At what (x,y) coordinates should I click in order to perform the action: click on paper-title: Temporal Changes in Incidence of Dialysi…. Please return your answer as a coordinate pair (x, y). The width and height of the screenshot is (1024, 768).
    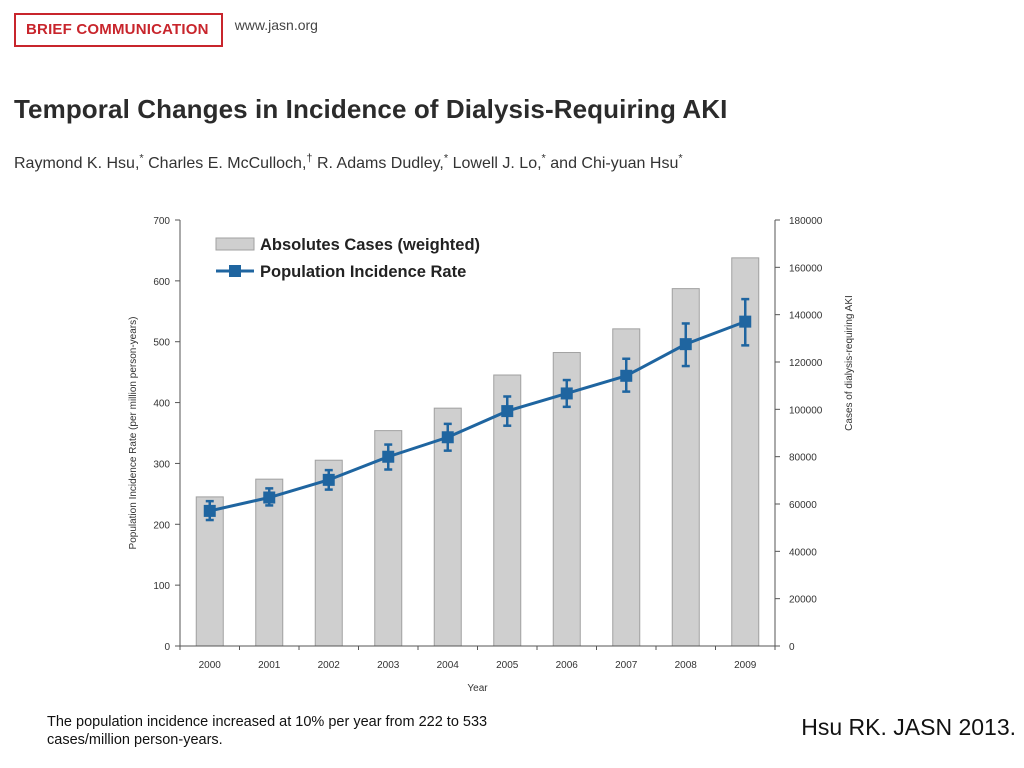
    Looking at the image, I should click on (371, 109).